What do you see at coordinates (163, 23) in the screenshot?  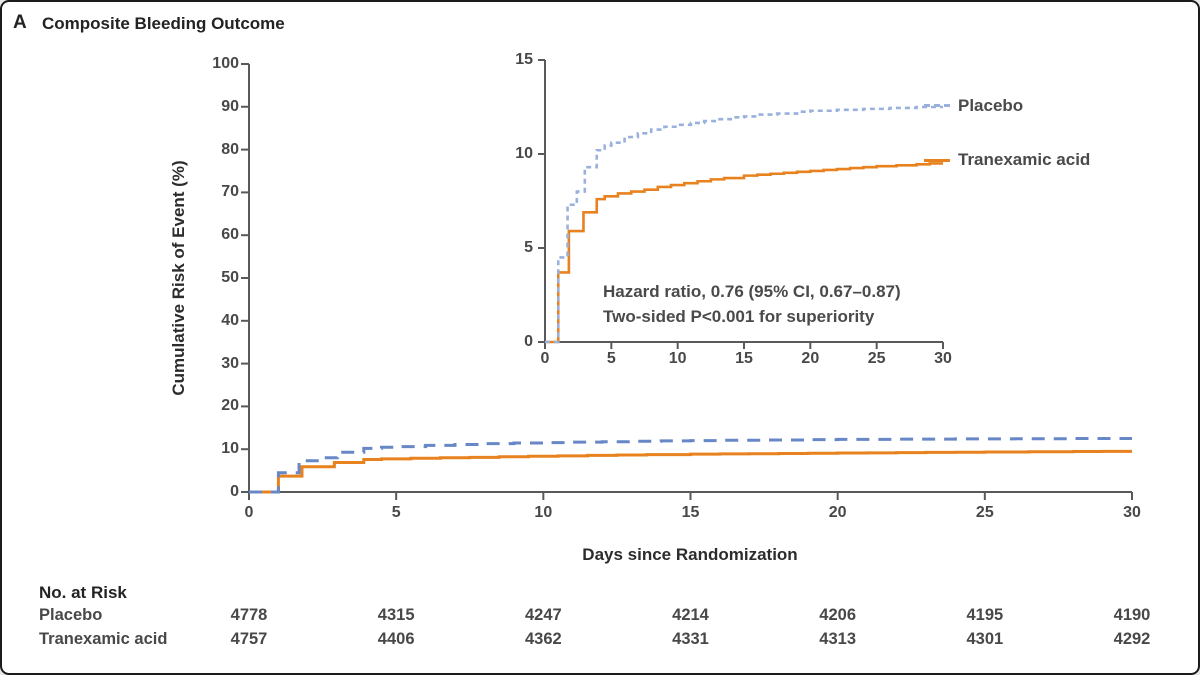 I see `panel-title: Composite Bleeding Outcome` at bounding box center [163, 23].